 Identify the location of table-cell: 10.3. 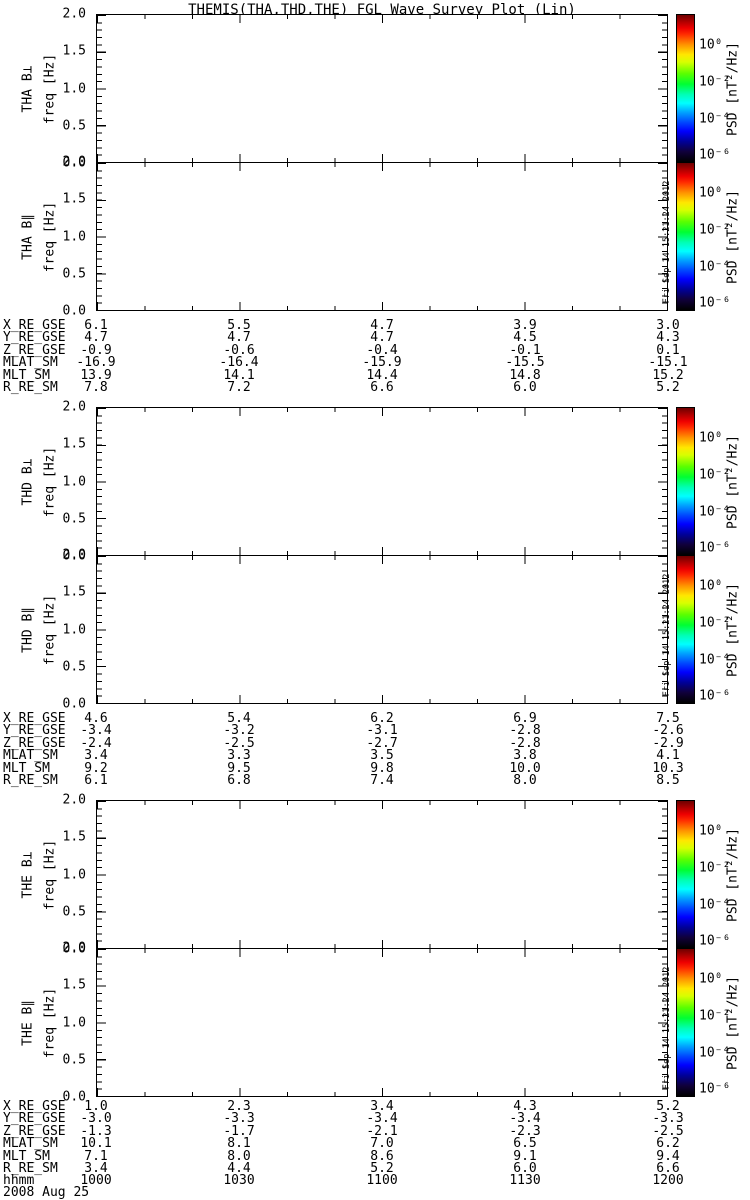
(668, 768).